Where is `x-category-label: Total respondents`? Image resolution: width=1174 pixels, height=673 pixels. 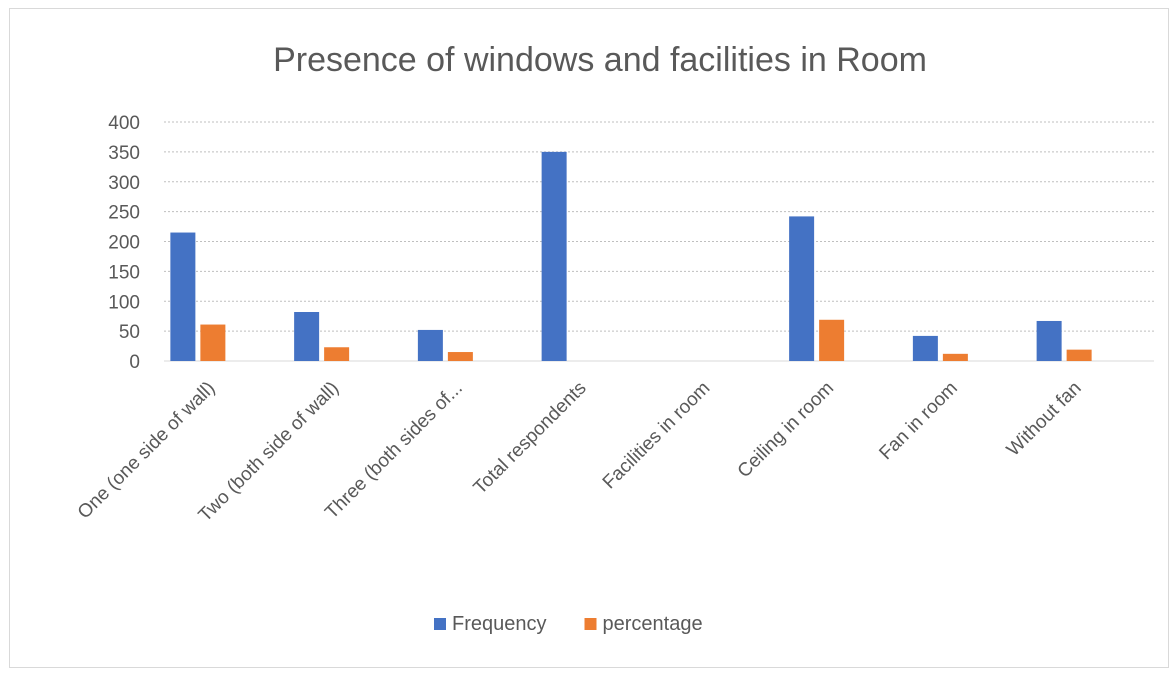
x-category-label: Total respondents is located at coordinates (530, 438).